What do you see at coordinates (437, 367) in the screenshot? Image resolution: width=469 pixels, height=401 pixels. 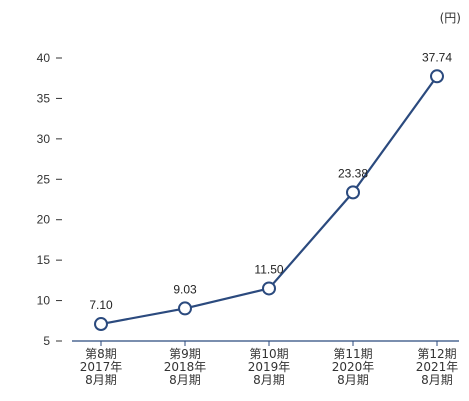 I see `x-tick-label: 第12期 2021年 8月期` at bounding box center [437, 367].